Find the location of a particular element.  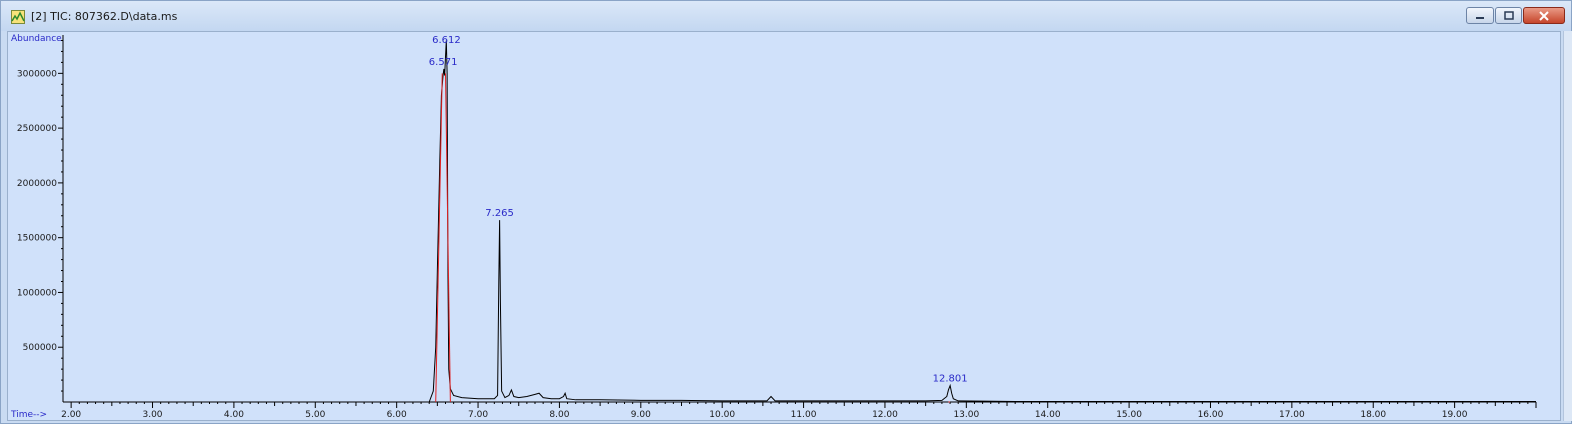

x-tick-label: 9.00 is located at coordinates (641, 415).